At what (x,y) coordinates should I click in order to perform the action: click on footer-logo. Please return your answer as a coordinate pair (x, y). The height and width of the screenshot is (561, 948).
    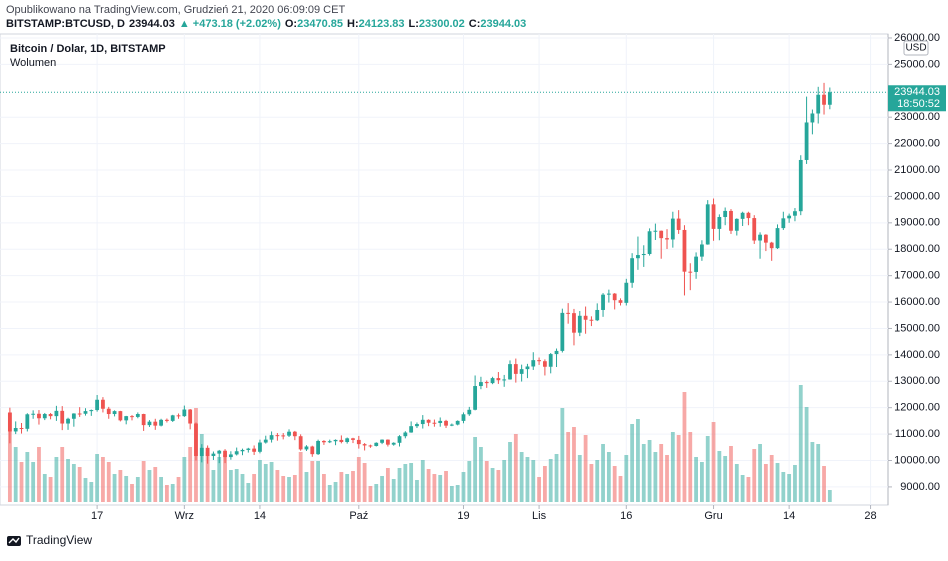
    Looking at the image, I should click on (14, 541).